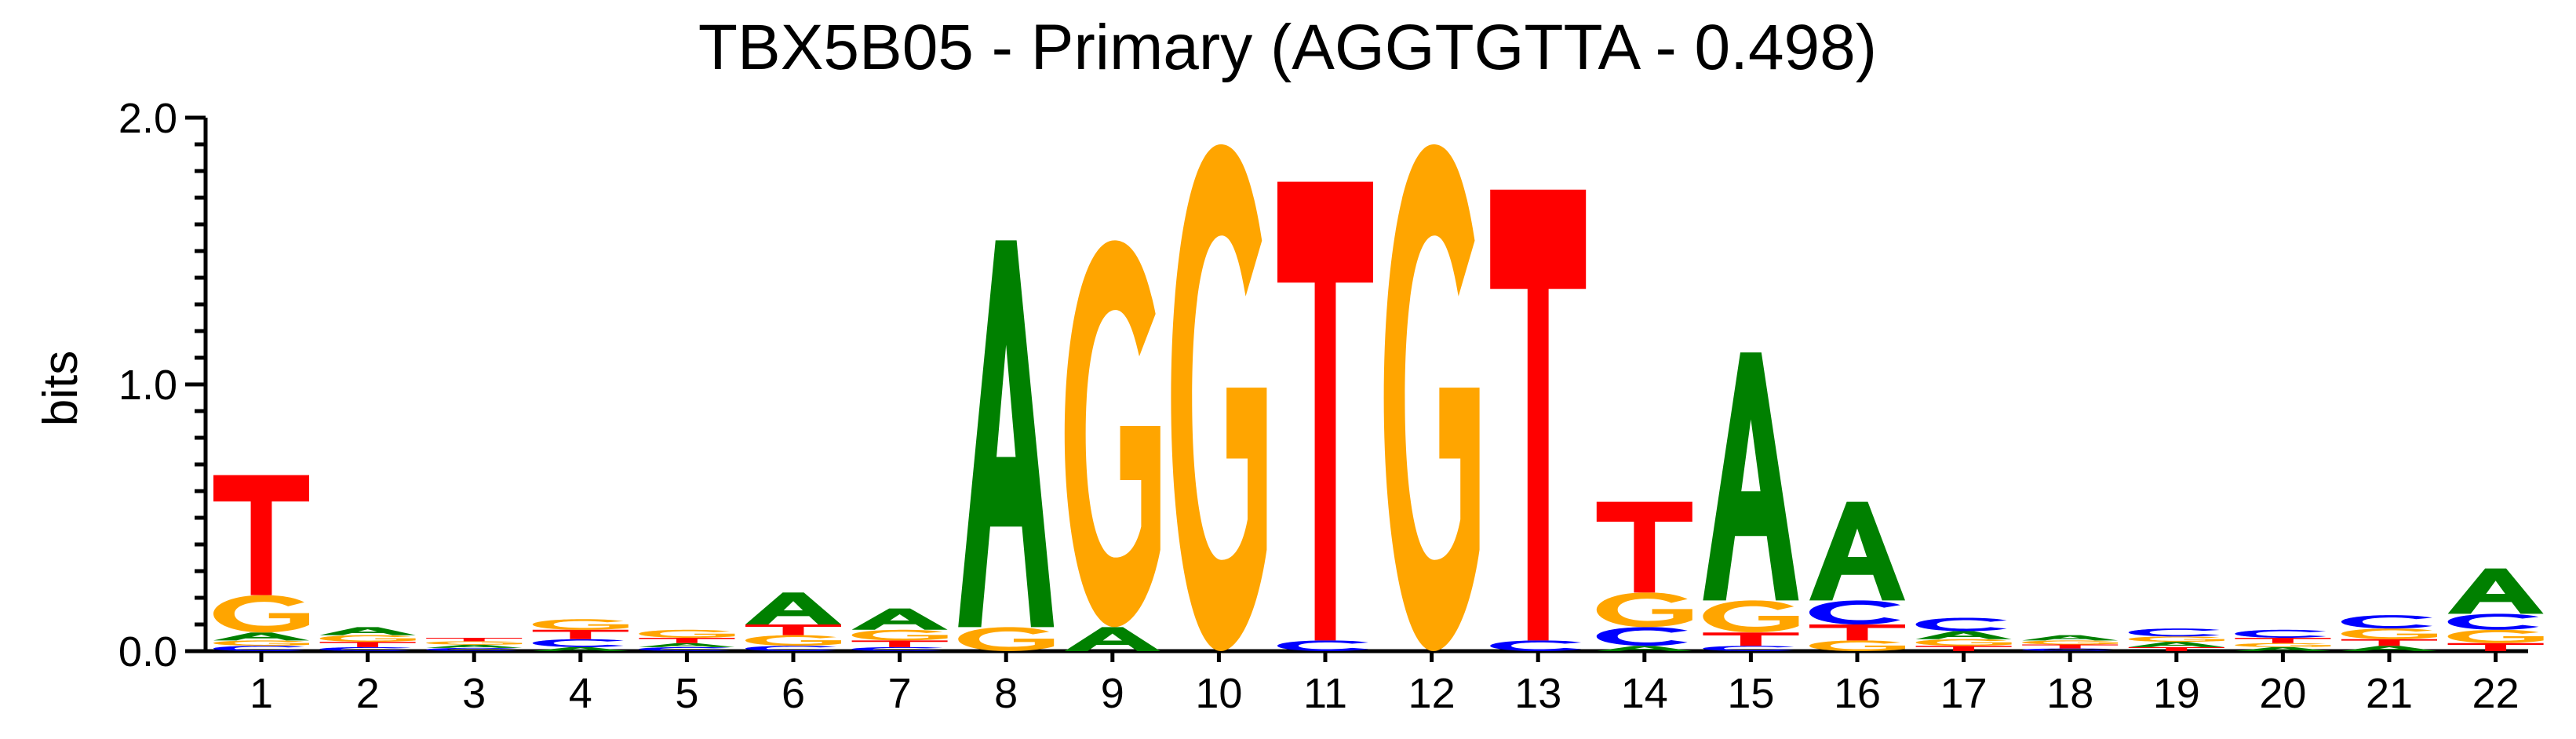 This screenshot has height=739, width=2576. What do you see at coordinates (900, 694) in the screenshot?
I see `x-tick-label: 7` at bounding box center [900, 694].